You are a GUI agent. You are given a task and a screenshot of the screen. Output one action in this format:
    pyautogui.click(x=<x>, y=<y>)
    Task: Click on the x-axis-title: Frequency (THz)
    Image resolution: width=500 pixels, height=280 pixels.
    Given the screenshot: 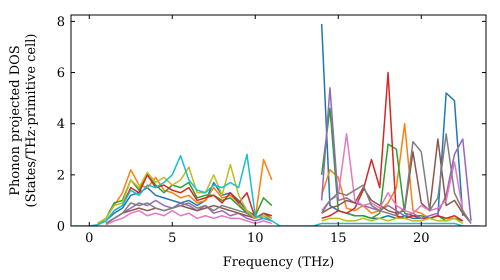 What is the action you would take?
    pyautogui.click(x=278, y=262)
    